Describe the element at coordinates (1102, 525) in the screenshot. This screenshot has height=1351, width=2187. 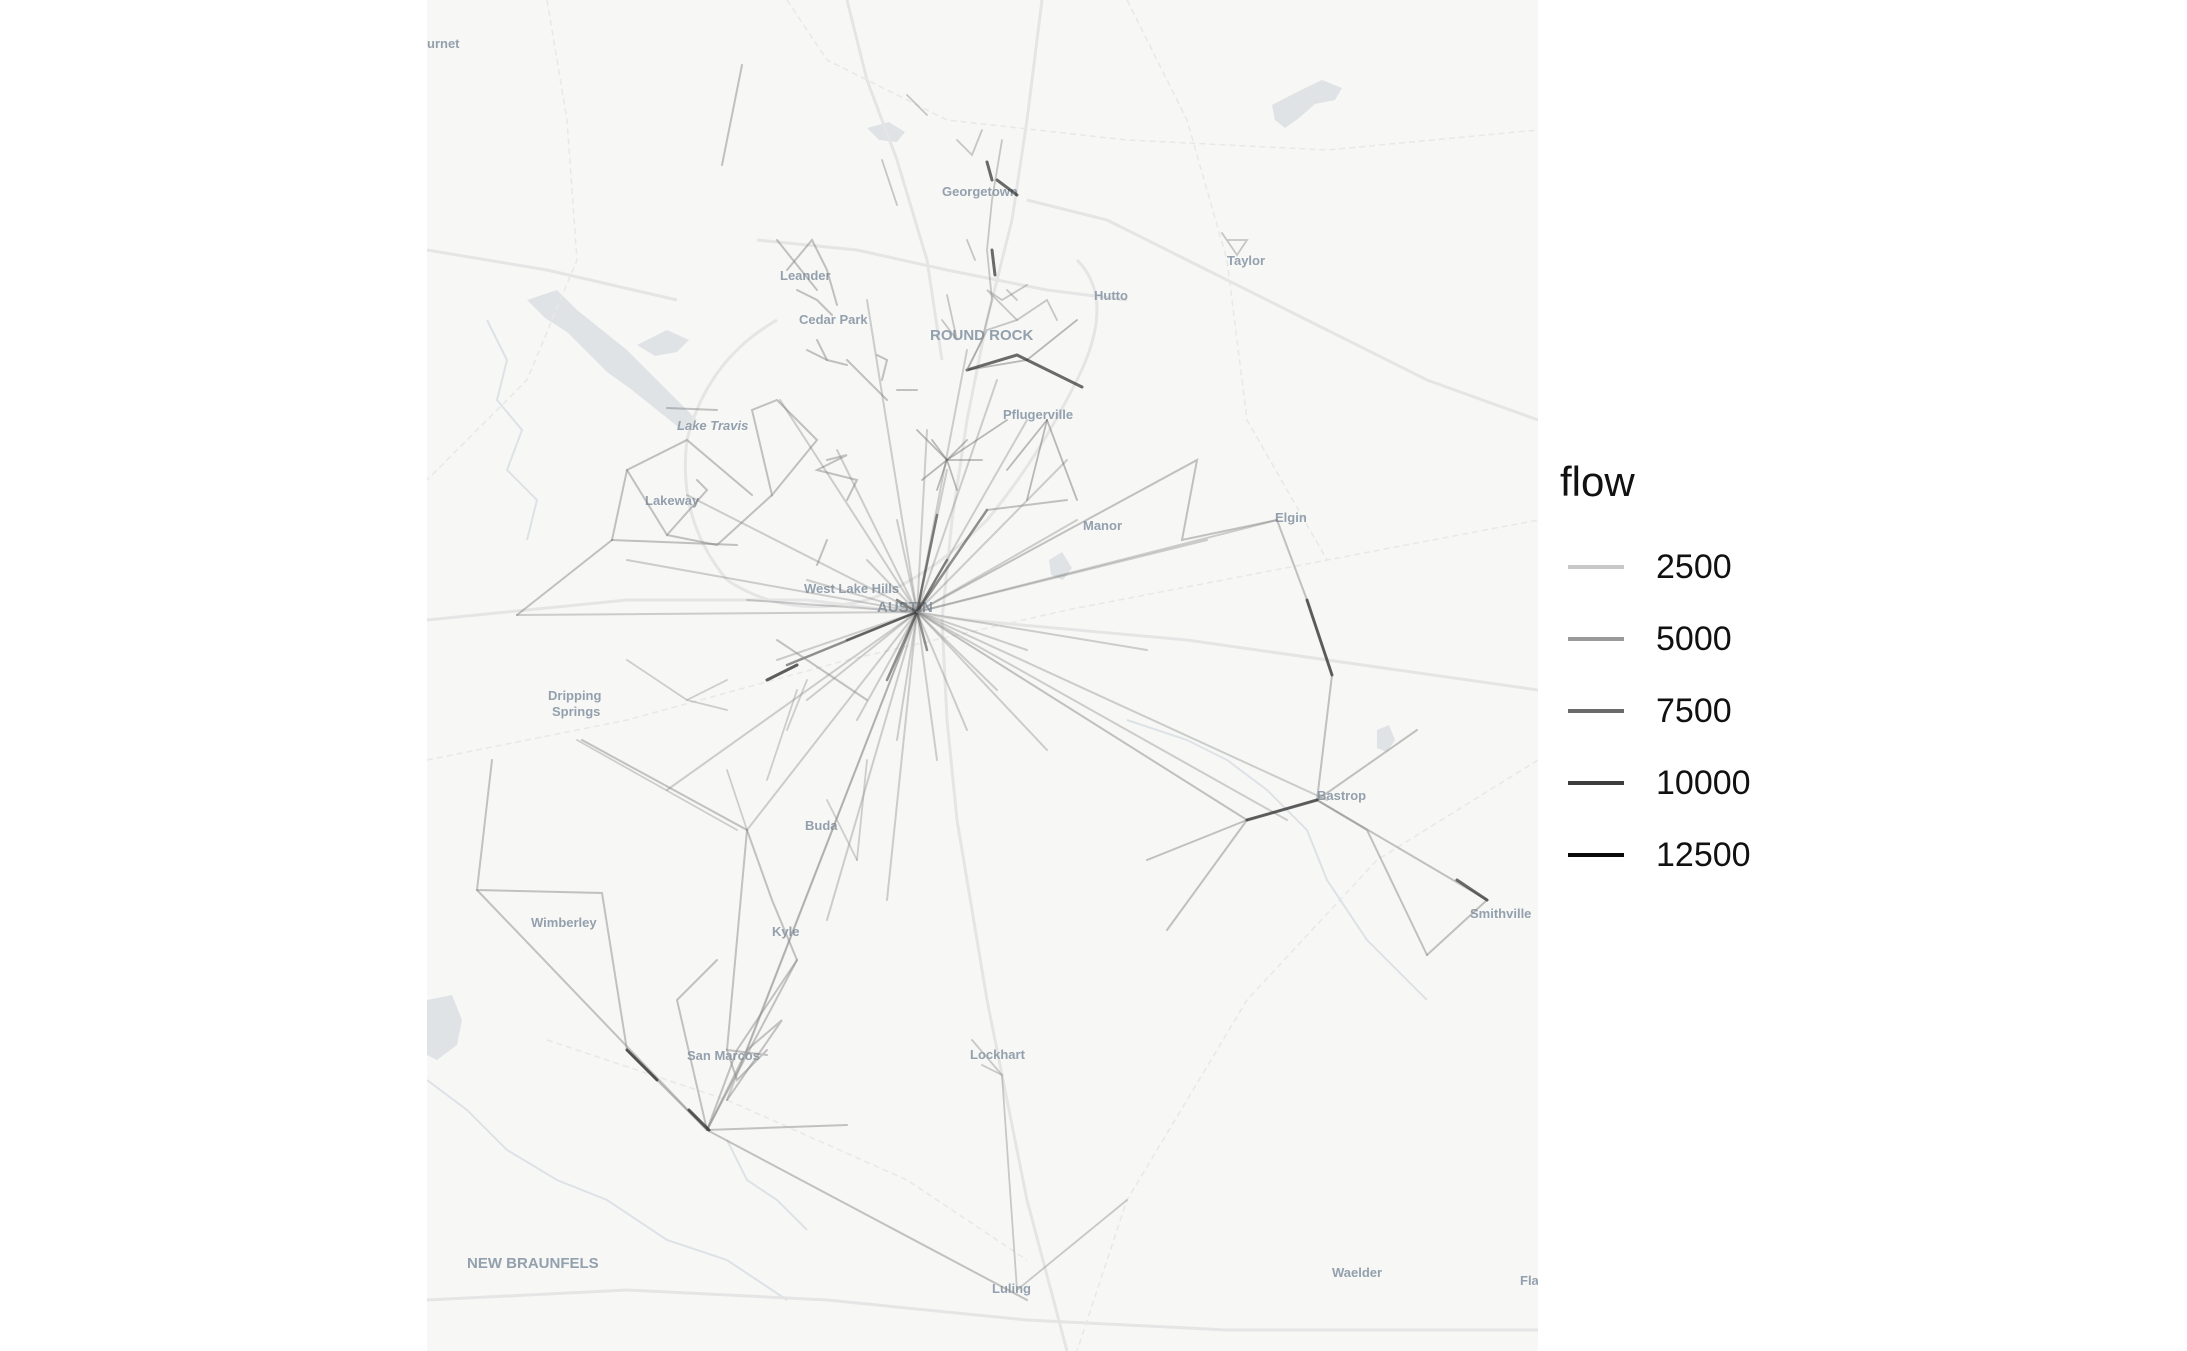
I see `place-label-manor: Manor` at that location.